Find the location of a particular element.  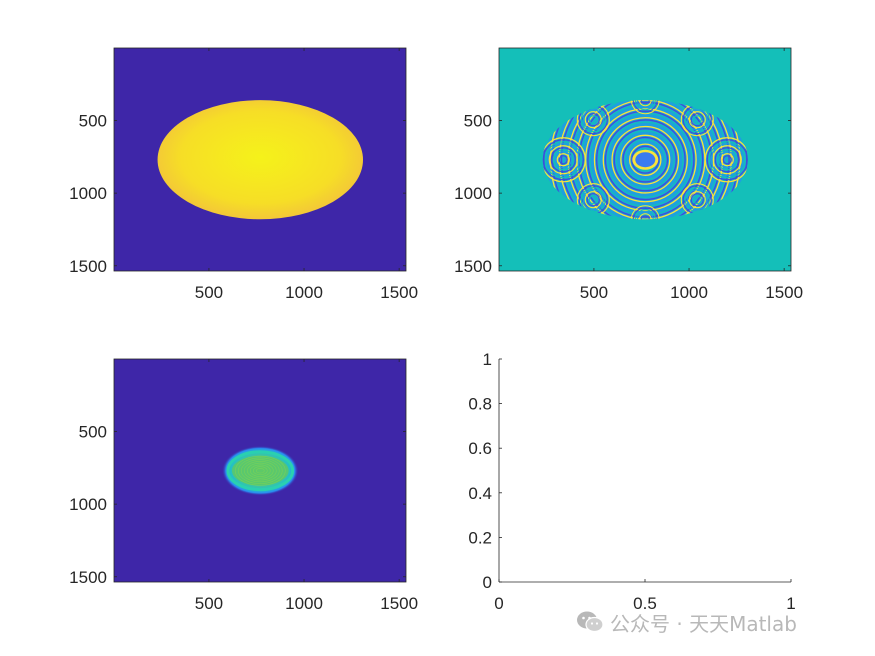

inner-ellipse is located at coordinates (260, 470).